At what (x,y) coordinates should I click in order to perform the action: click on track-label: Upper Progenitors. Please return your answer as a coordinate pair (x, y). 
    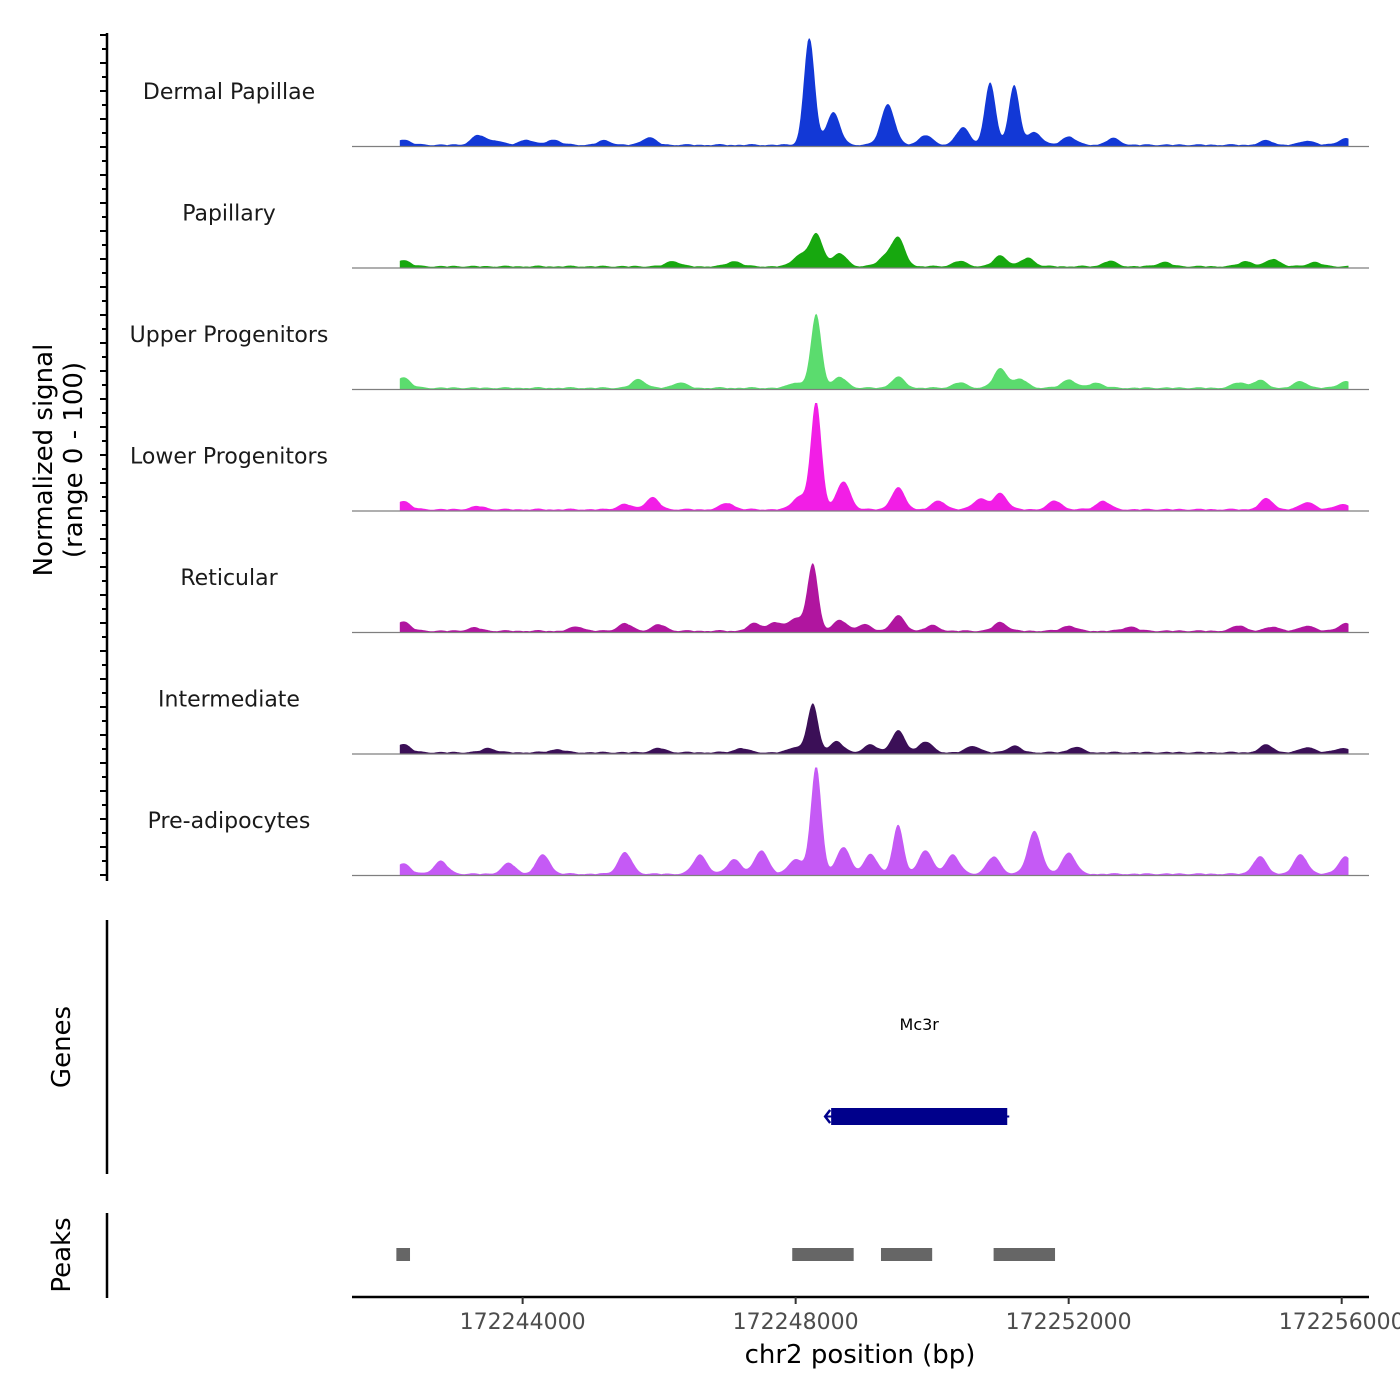
    Looking at the image, I should click on (229, 335).